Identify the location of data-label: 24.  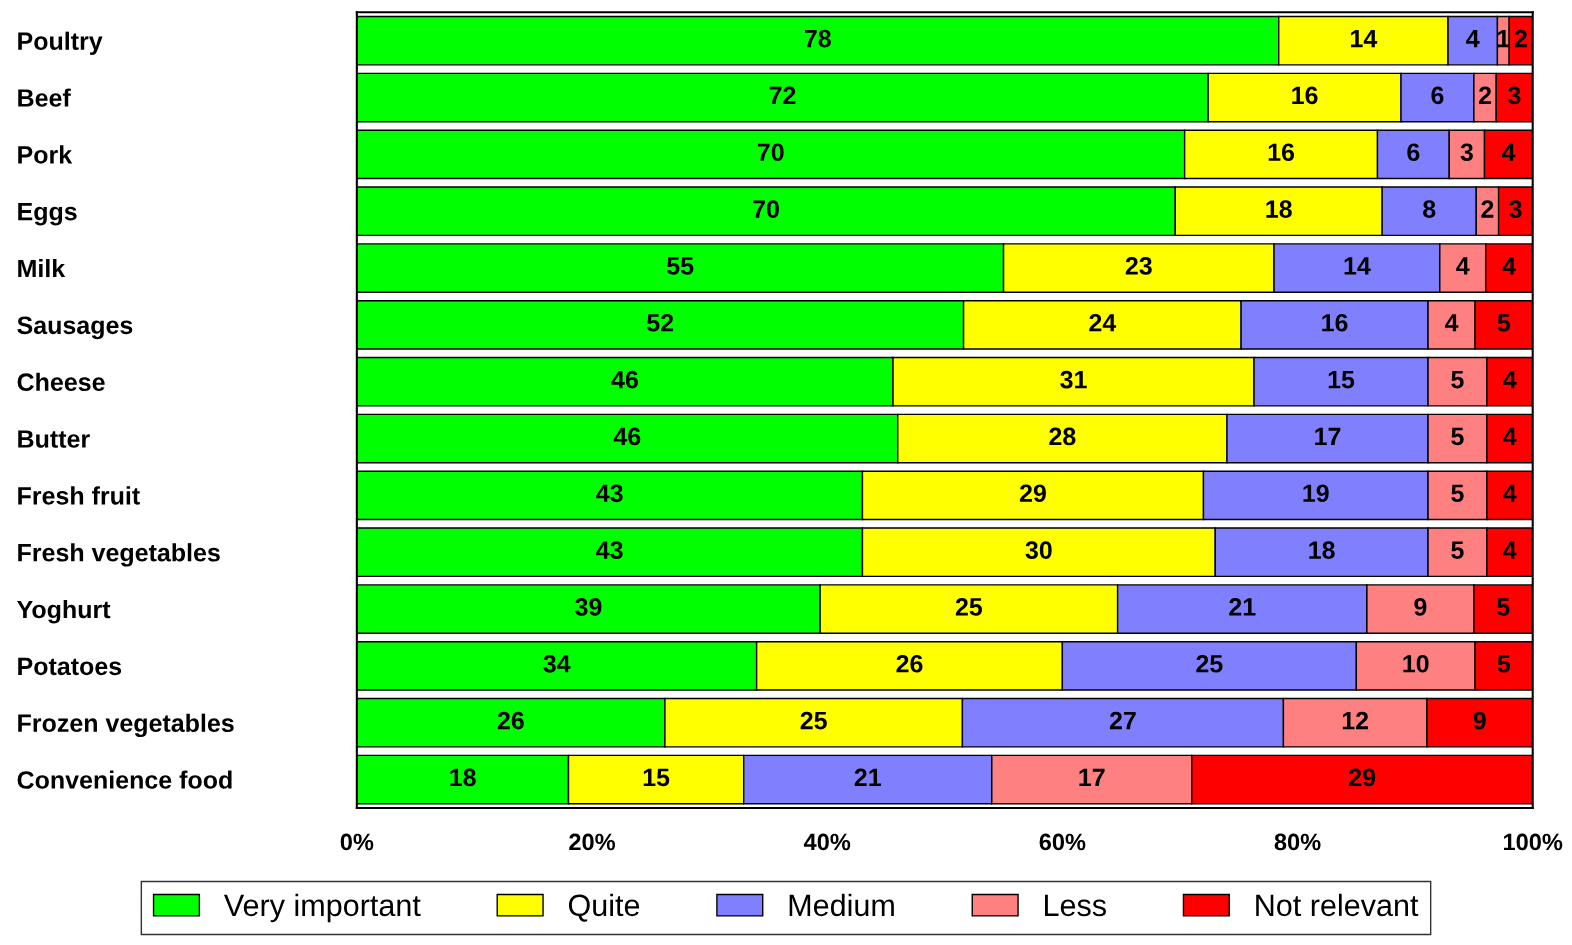
(1103, 322).